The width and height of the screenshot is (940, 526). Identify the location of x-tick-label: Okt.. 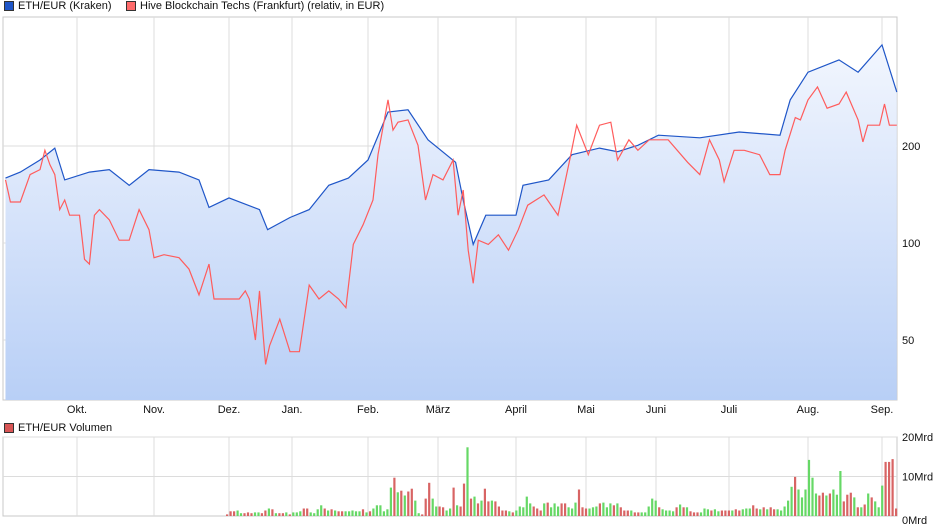
(77, 410).